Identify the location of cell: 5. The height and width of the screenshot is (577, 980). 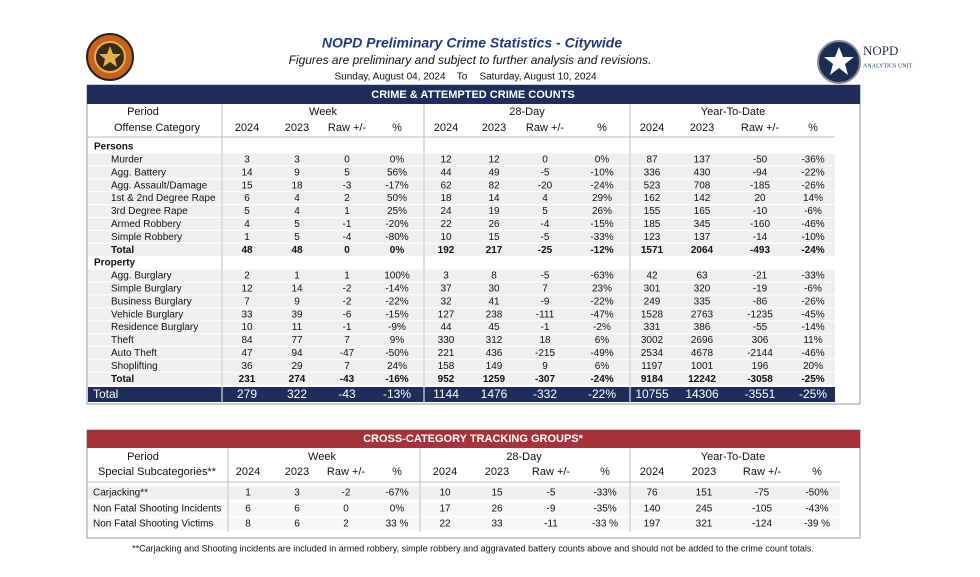
(297, 224).